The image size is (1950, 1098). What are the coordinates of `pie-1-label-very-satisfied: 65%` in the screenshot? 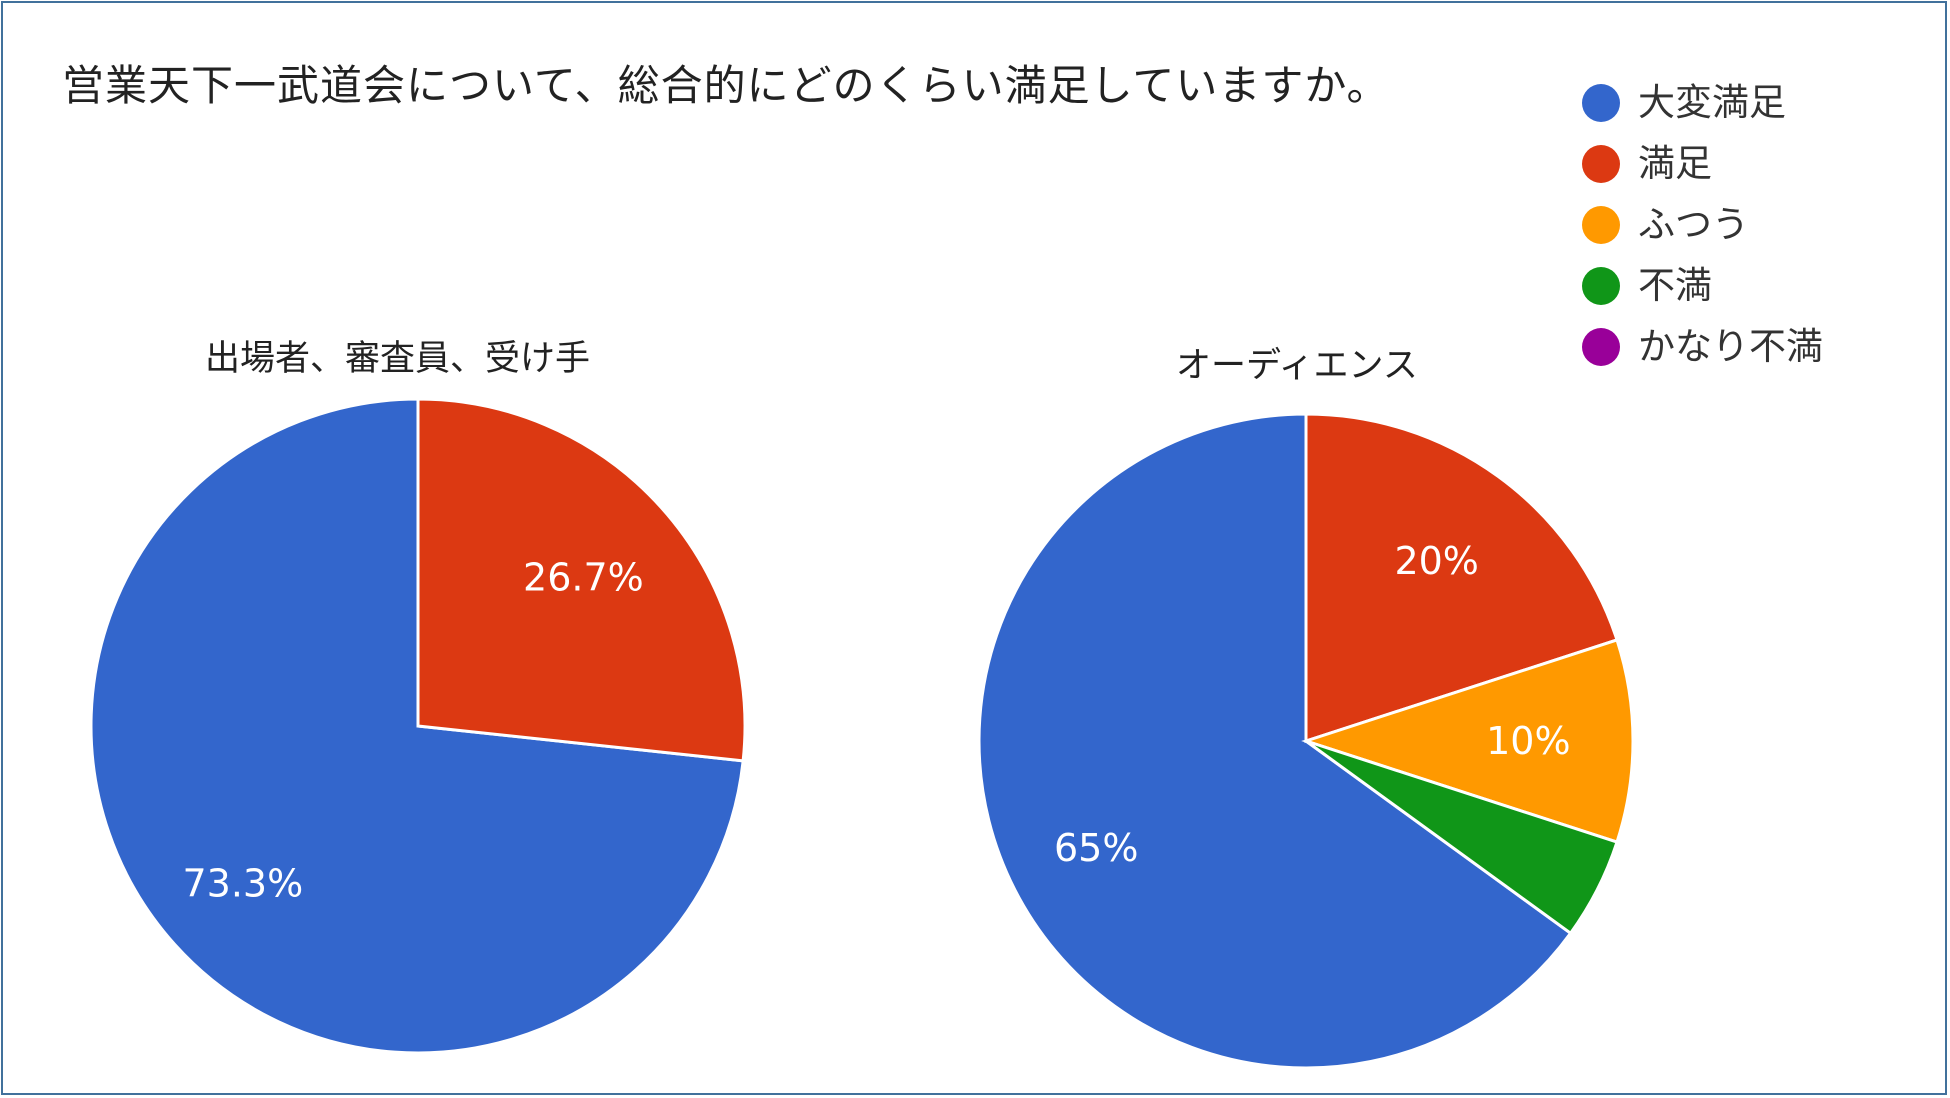 It's located at (1096, 848).